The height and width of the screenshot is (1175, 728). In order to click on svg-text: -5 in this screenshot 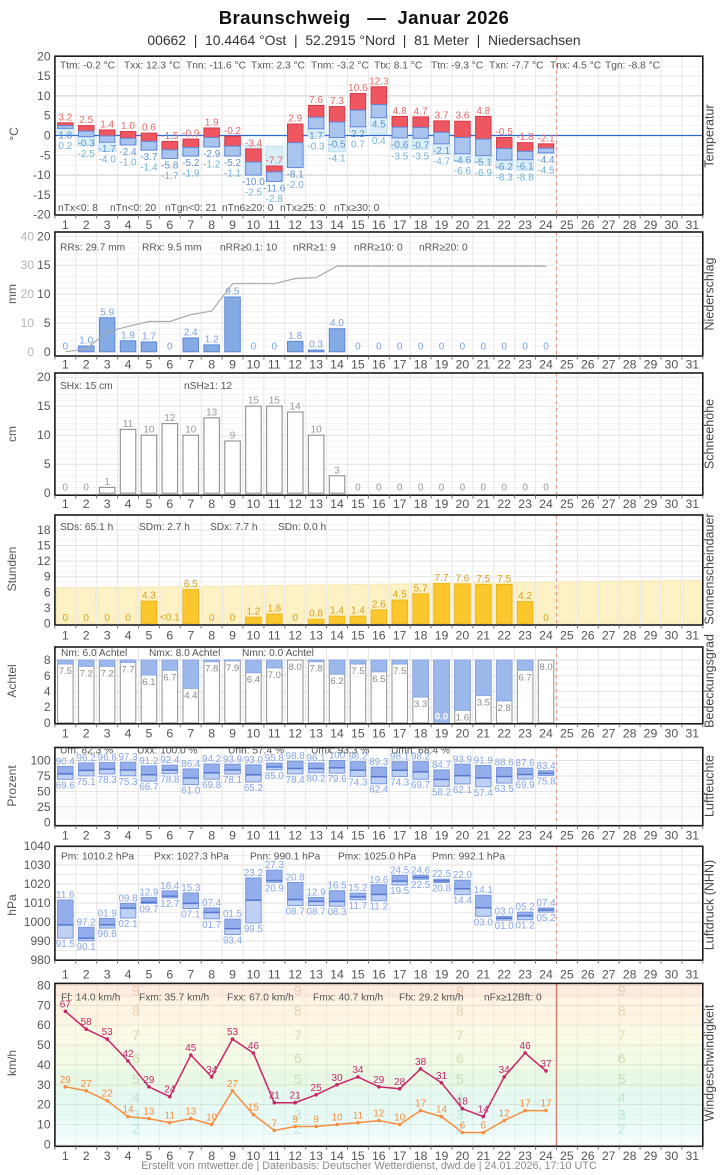, I will do `click(45, 155)`.